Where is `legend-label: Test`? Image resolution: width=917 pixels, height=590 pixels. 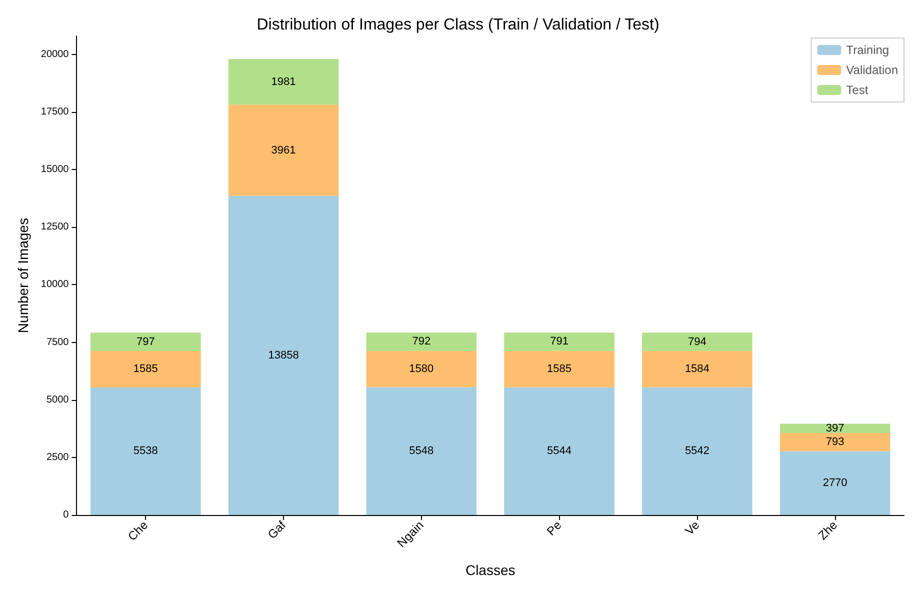 legend-label: Test is located at coordinates (857, 90).